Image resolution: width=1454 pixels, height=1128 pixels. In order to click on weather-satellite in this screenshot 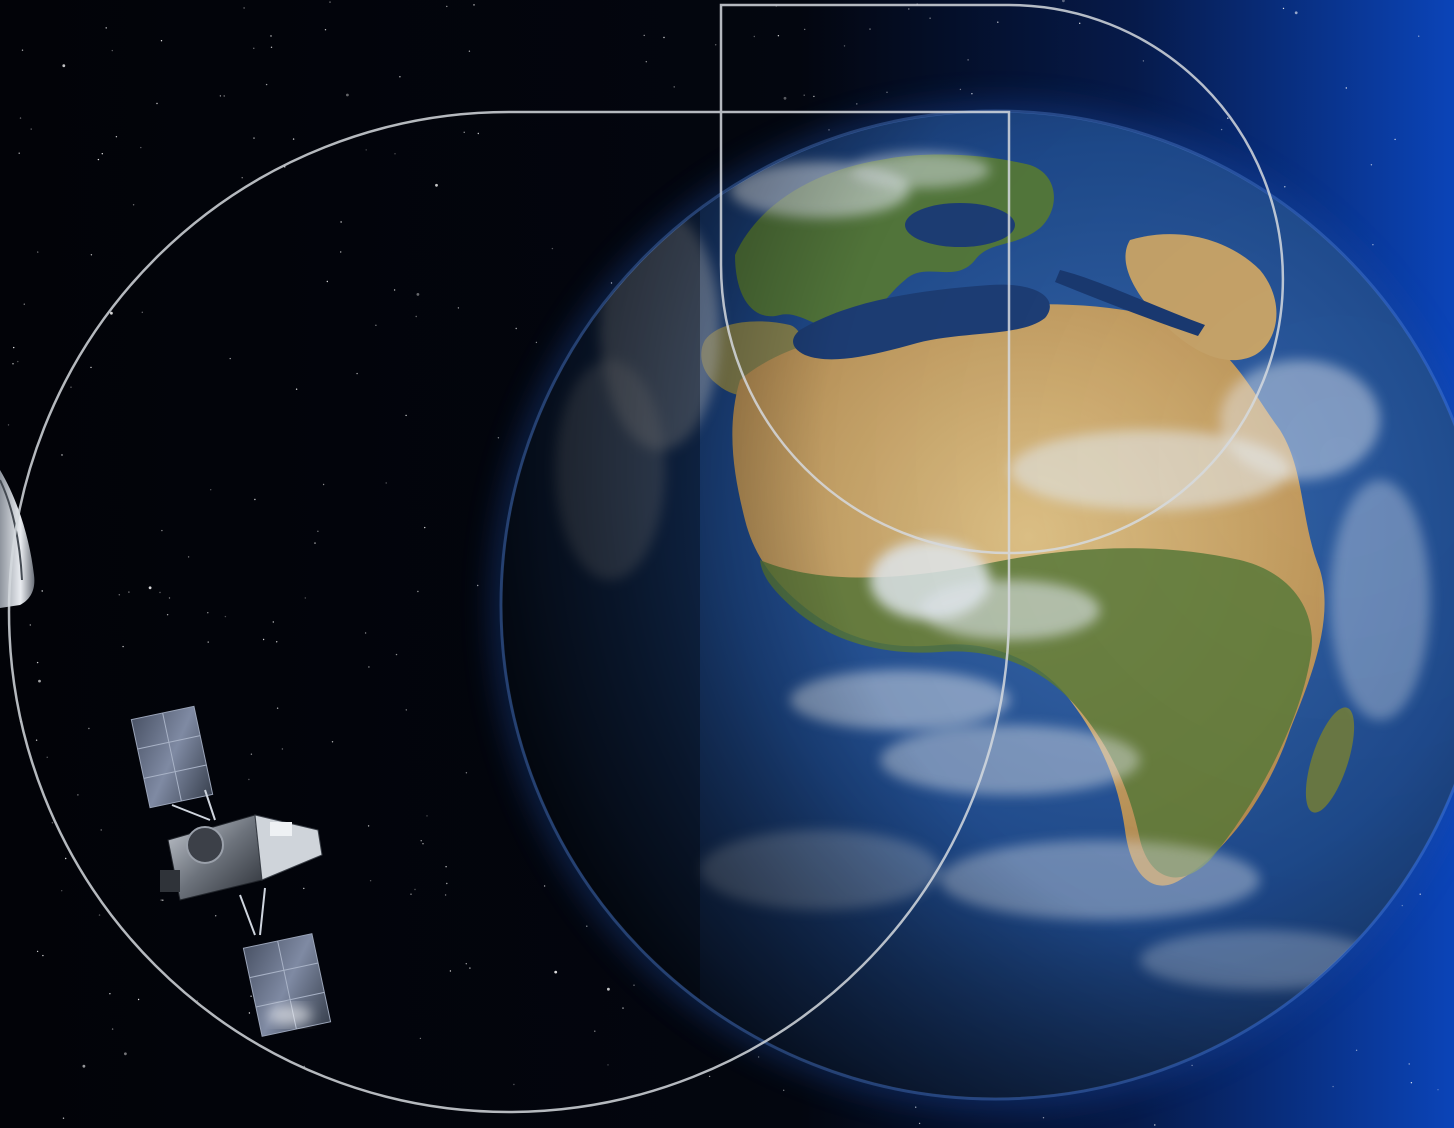, I will do `click(231, 871)`.